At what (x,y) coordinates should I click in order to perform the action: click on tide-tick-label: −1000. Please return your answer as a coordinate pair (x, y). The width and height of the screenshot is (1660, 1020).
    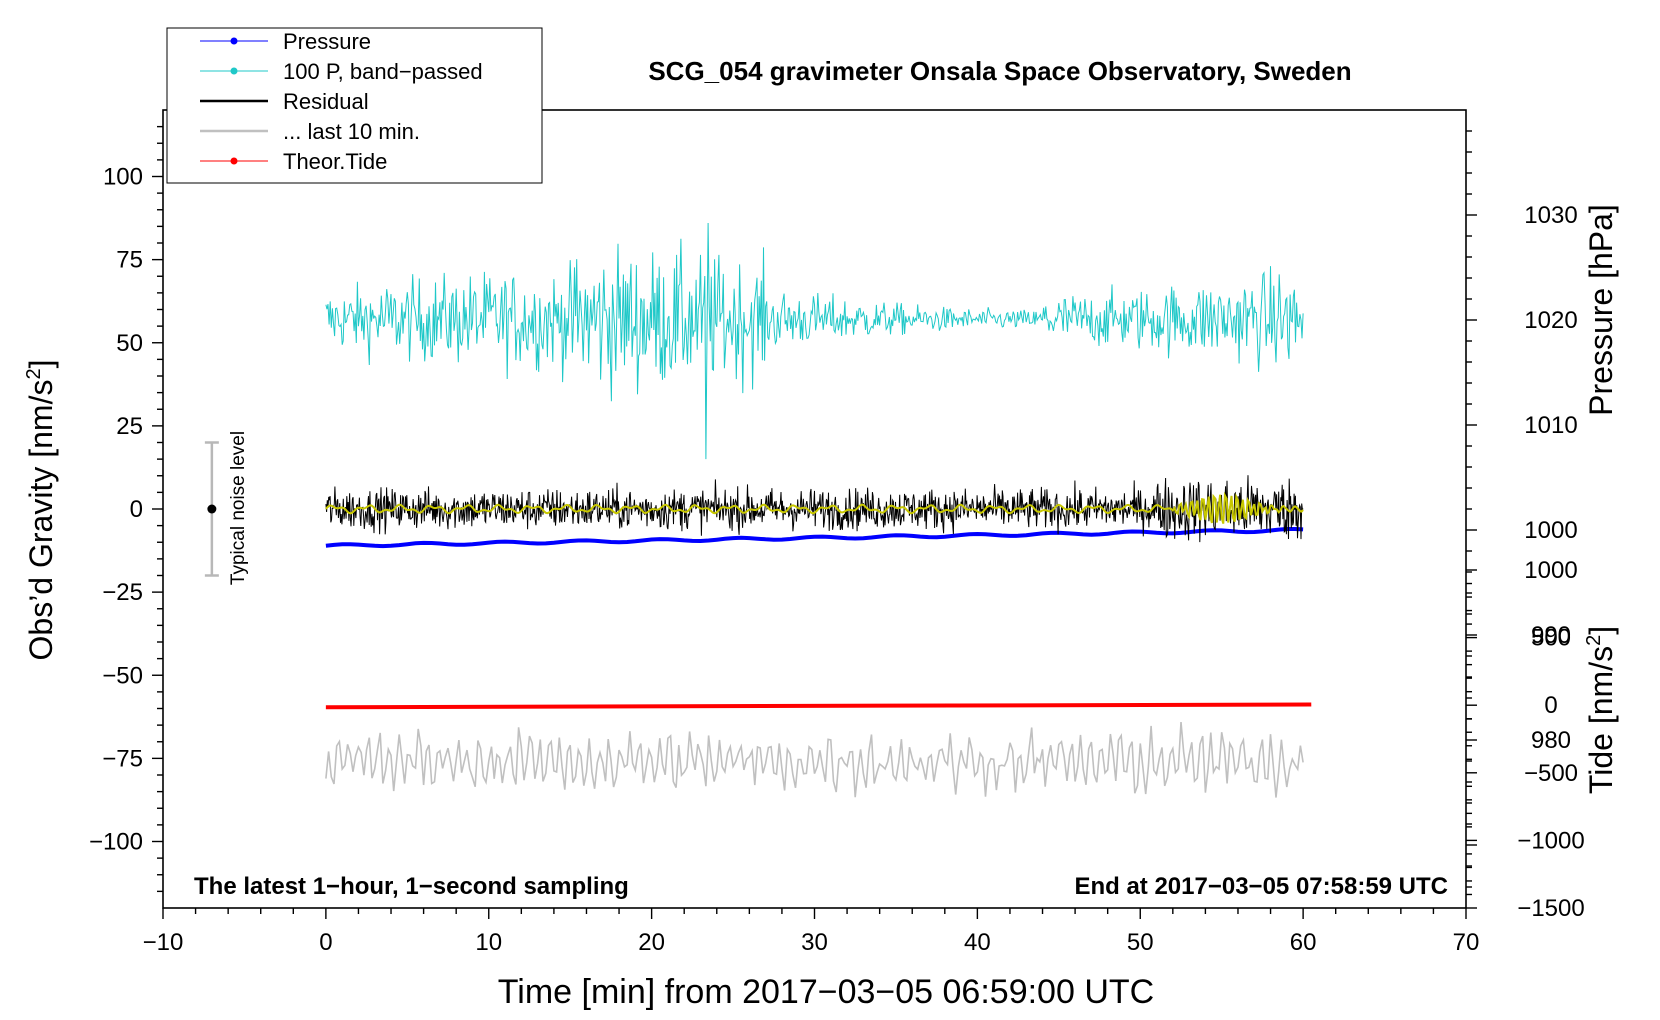
    Looking at the image, I should click on (1550, 840).